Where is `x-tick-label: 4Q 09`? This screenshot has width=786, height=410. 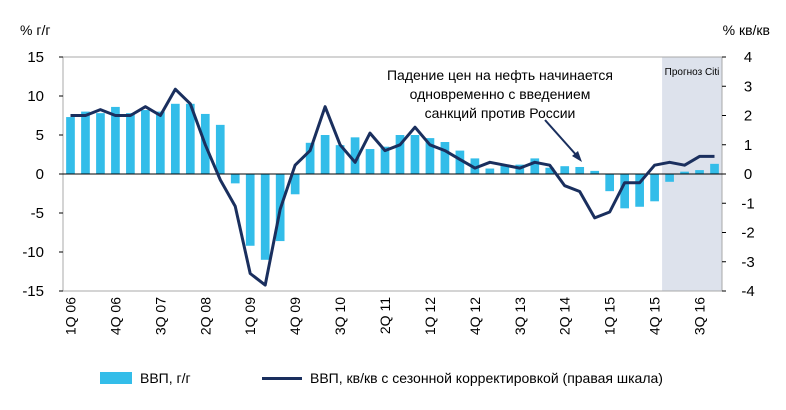 x-tick-label: 4Q 09 is located at coordinates (295, 316).